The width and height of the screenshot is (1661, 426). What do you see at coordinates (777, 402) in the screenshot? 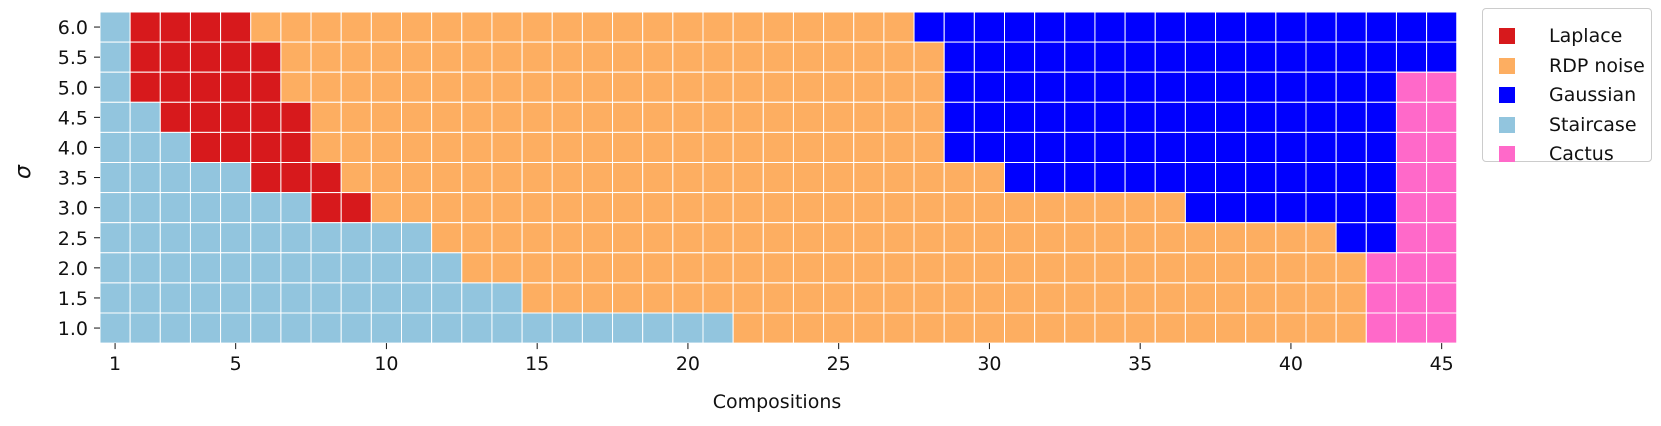
I see `x-axis-label: Compositions` at bounding box center [777, 402].